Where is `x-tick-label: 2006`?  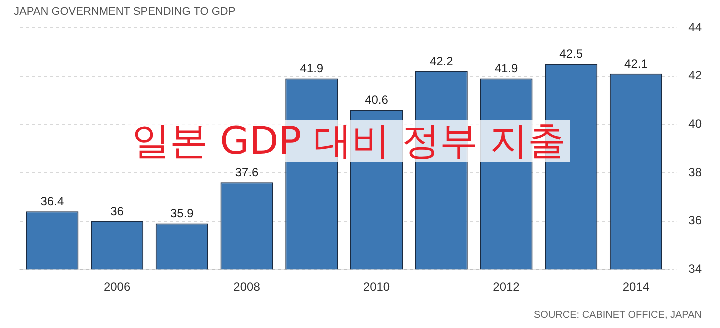
x-tick-label: 2006 is located at coordinates (117, 287).